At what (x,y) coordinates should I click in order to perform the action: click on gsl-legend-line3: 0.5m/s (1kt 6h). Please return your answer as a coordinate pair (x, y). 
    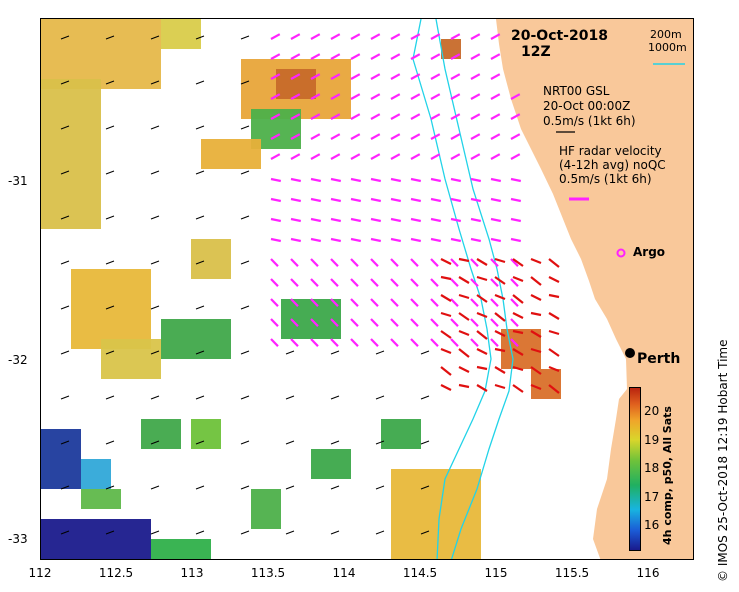
    Looking at the image, I should click on (589, 121).